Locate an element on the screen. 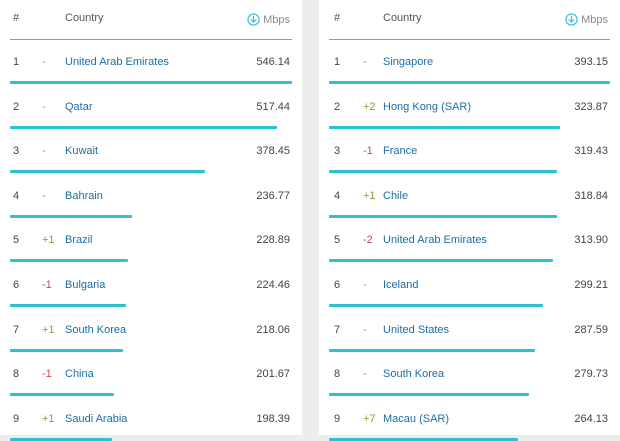 Image resolution: width=620 pixels, height=441 pixels. country-link: France is located at coordinates (400, 151).